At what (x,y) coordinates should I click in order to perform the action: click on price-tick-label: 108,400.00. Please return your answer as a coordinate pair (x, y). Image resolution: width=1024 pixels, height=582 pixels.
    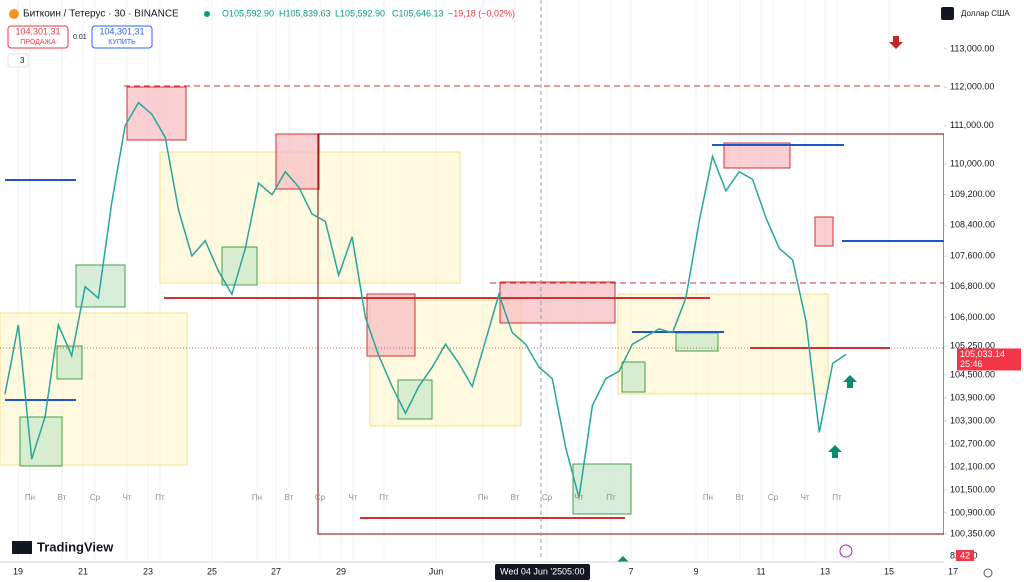
    Looking at the image, I should click on (972, 225).